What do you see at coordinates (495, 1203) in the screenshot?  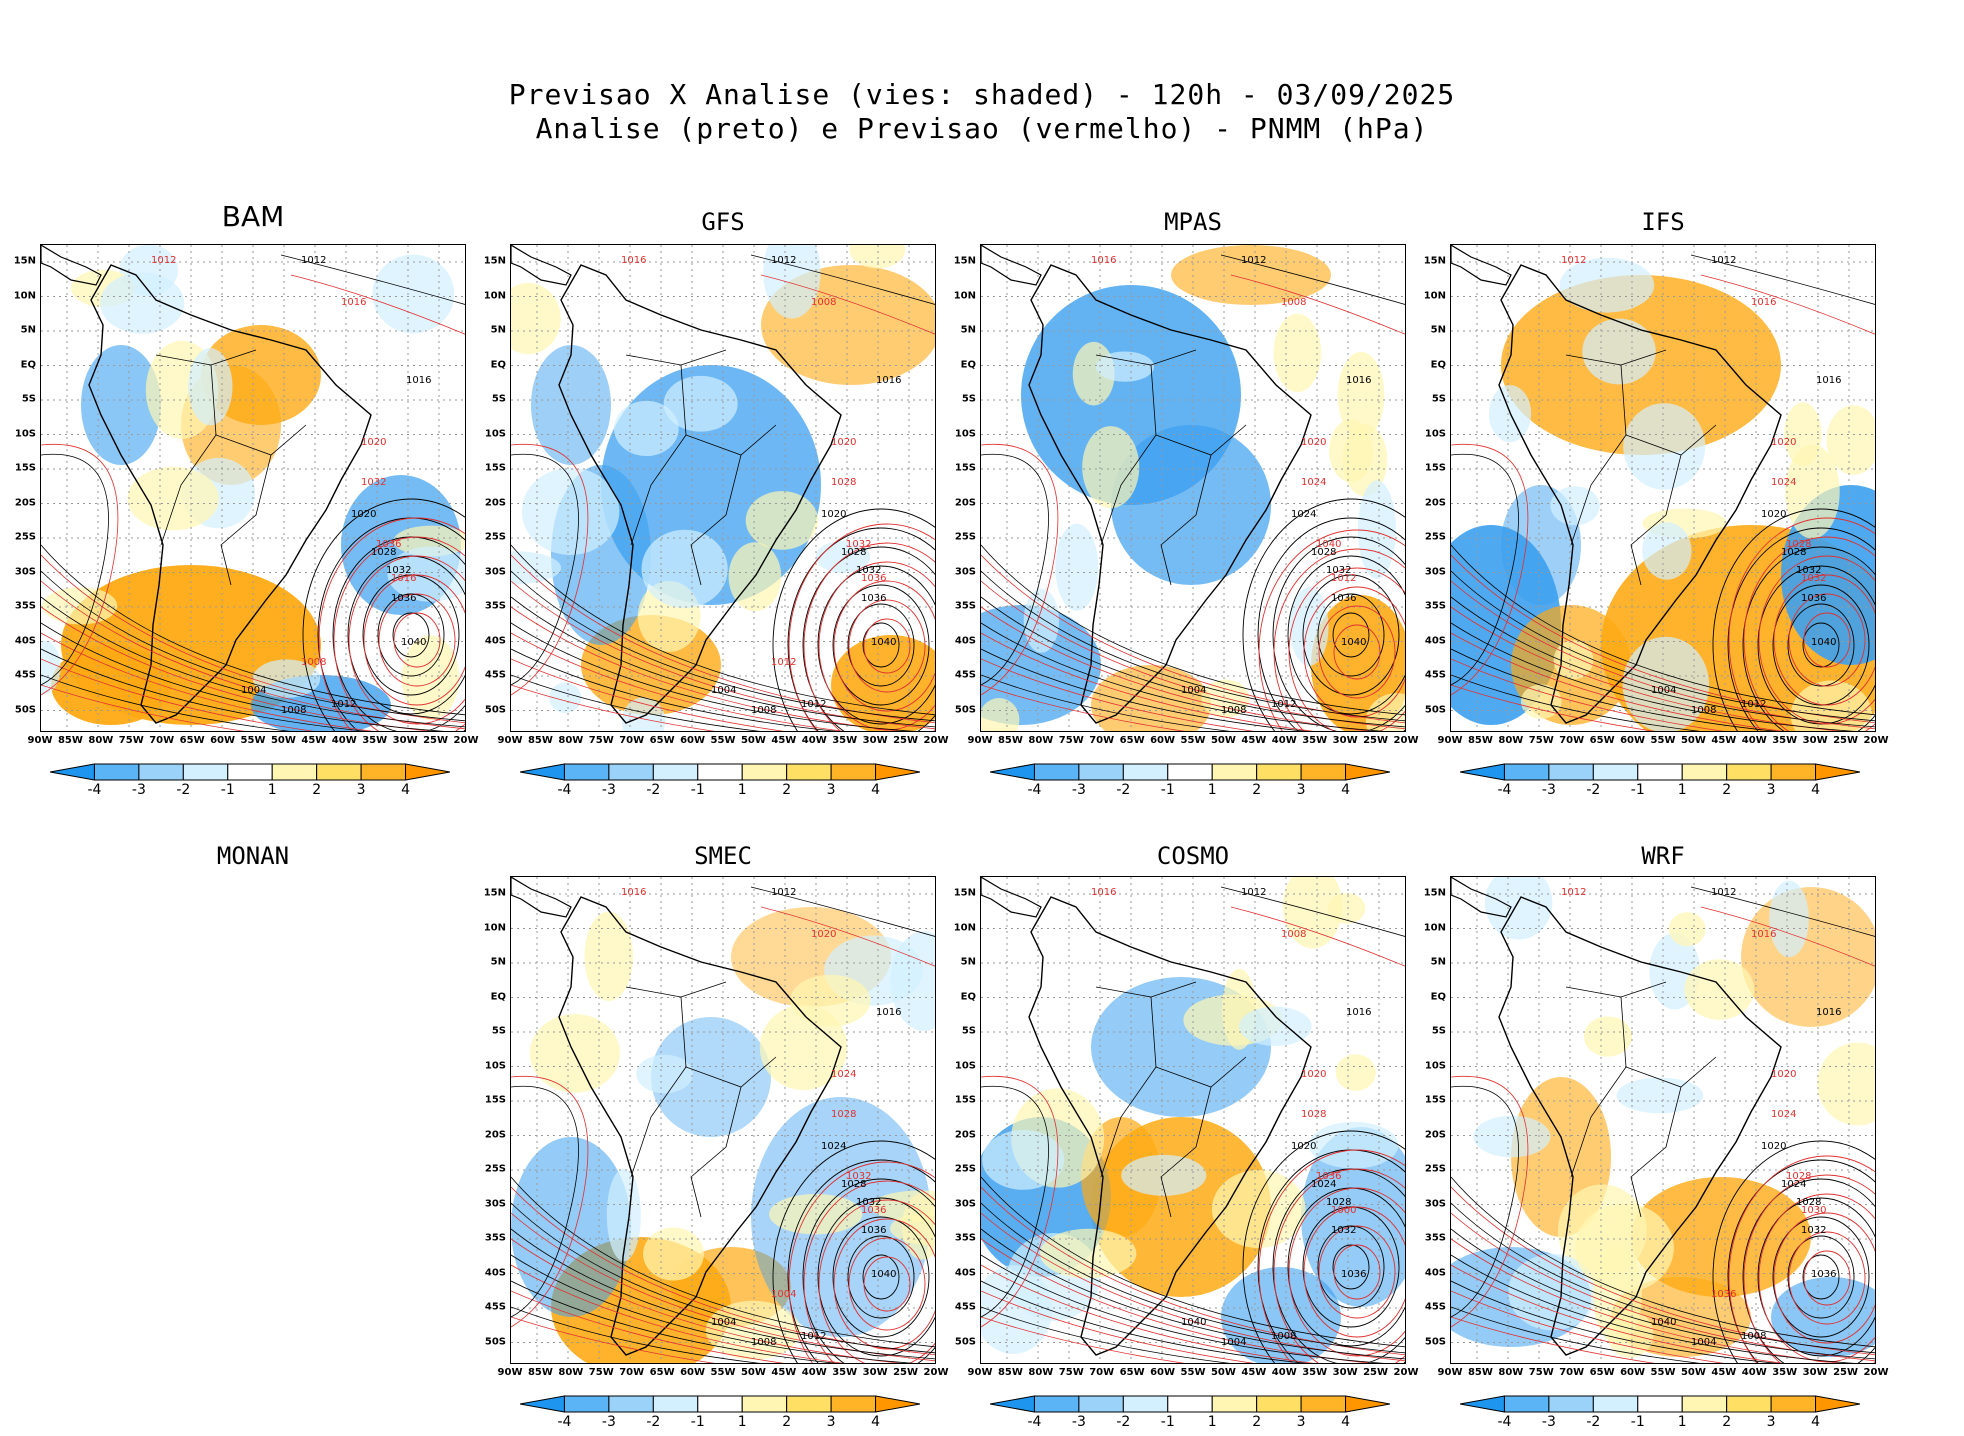 I see `lat-tick-label: 30S` at bounding box center [495, 1203].